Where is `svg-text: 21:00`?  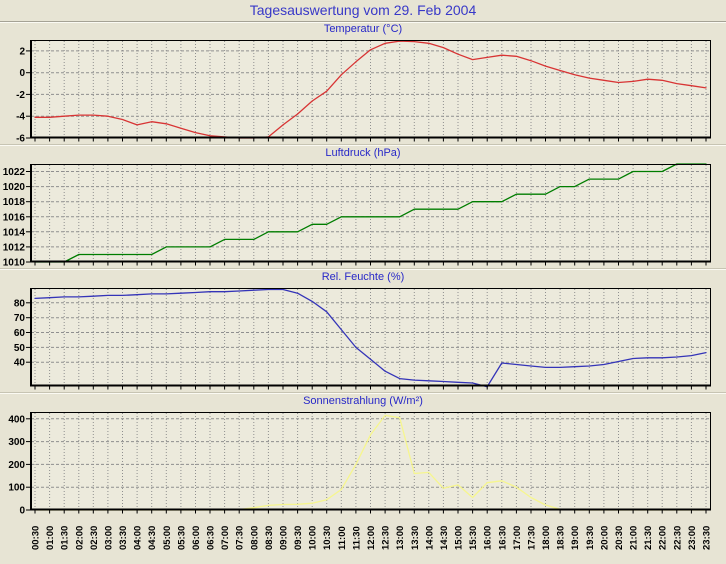
svg-text: 21:00 is located at coordinates (634, 538).